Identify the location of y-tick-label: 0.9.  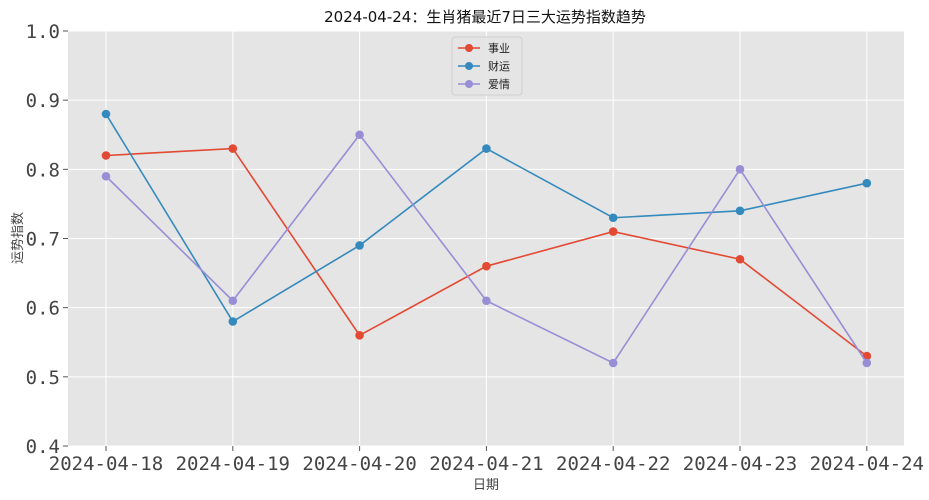
(43, 101).